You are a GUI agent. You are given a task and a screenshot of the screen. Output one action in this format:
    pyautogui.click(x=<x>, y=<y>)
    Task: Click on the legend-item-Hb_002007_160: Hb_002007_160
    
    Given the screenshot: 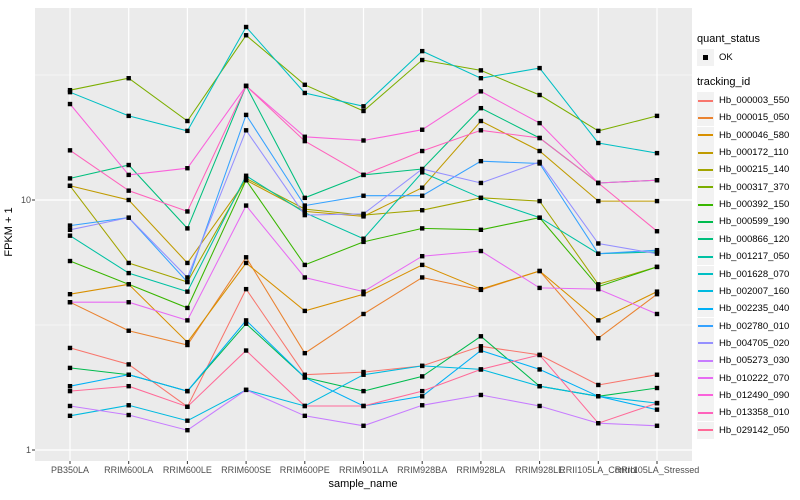 What is the action you would take?
    pyautogui.click(x=743, y=291)
    